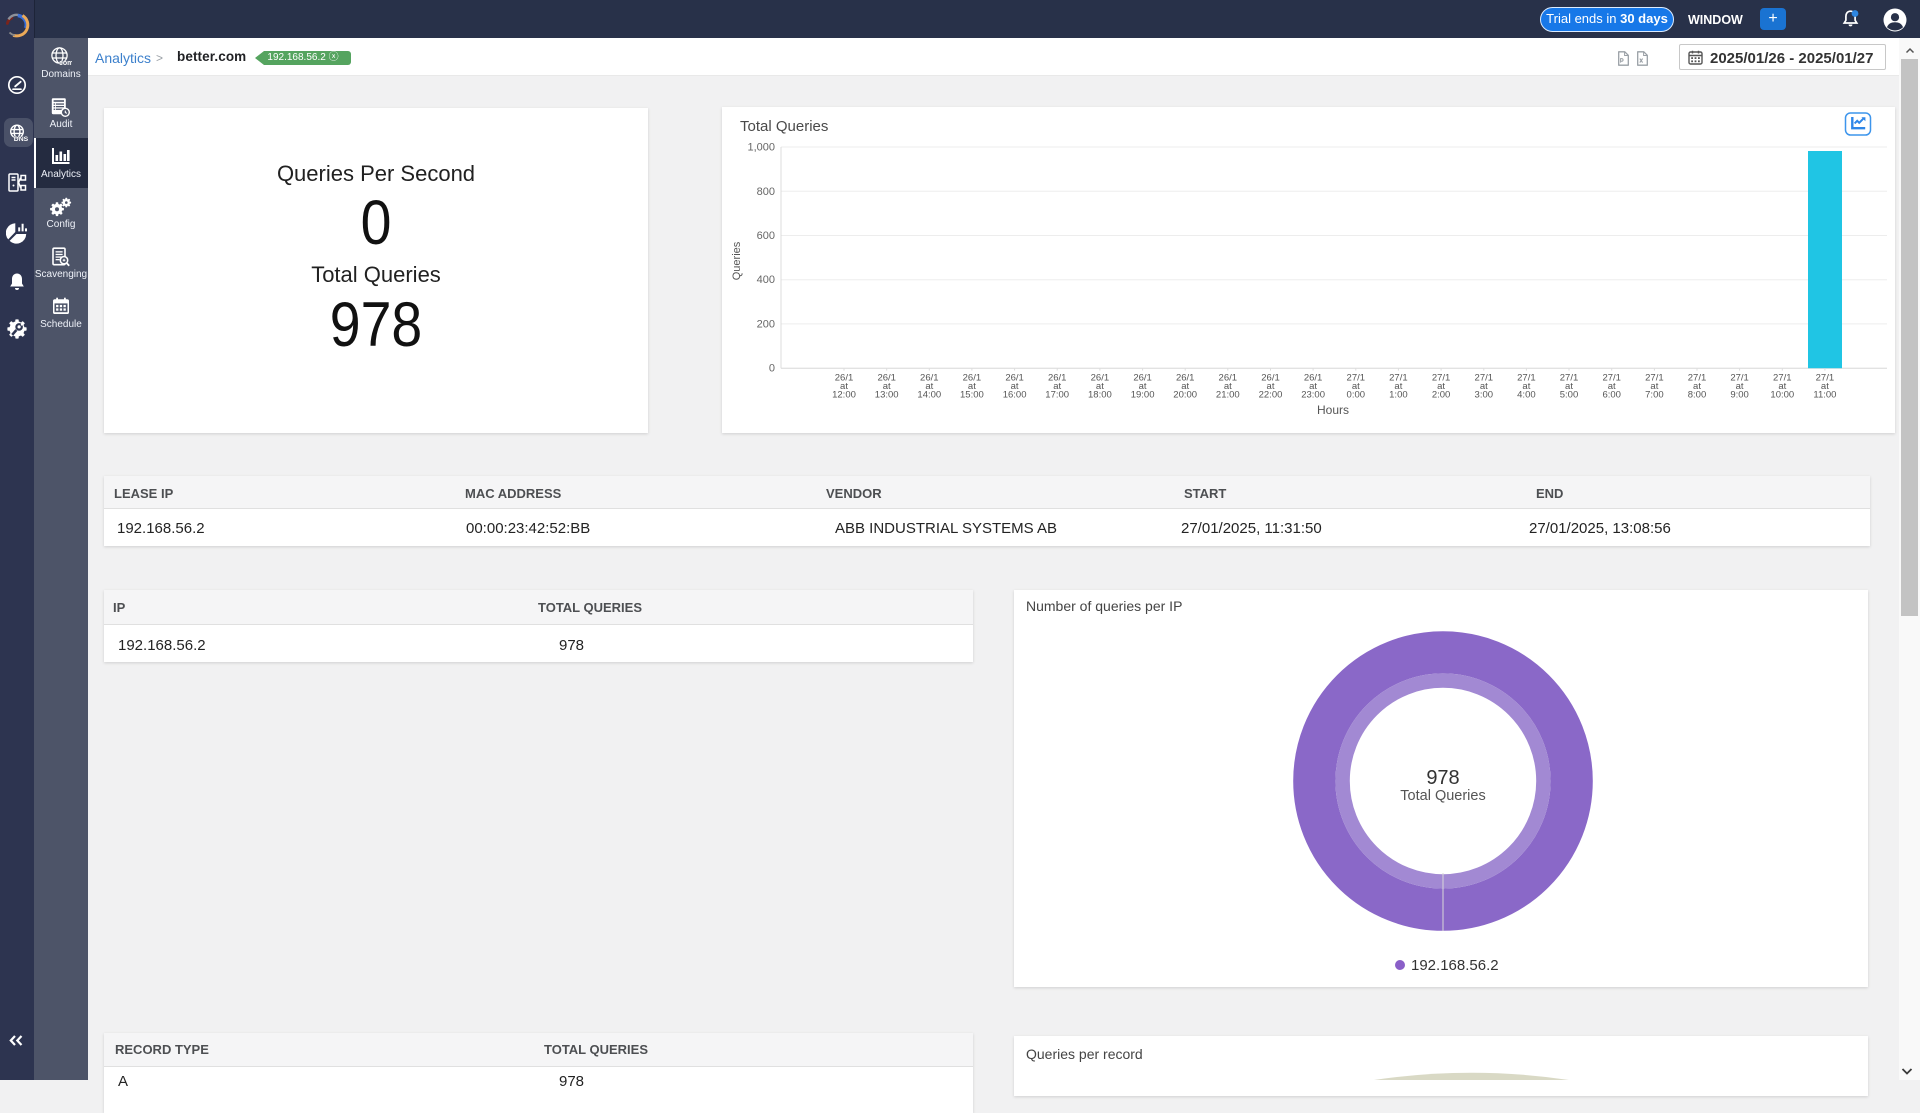 This screenshot has width=1920, height=1113. Describe the element at coordinates (972, 395) in the screenshot. I see `svg-text: 15:00` at that location.